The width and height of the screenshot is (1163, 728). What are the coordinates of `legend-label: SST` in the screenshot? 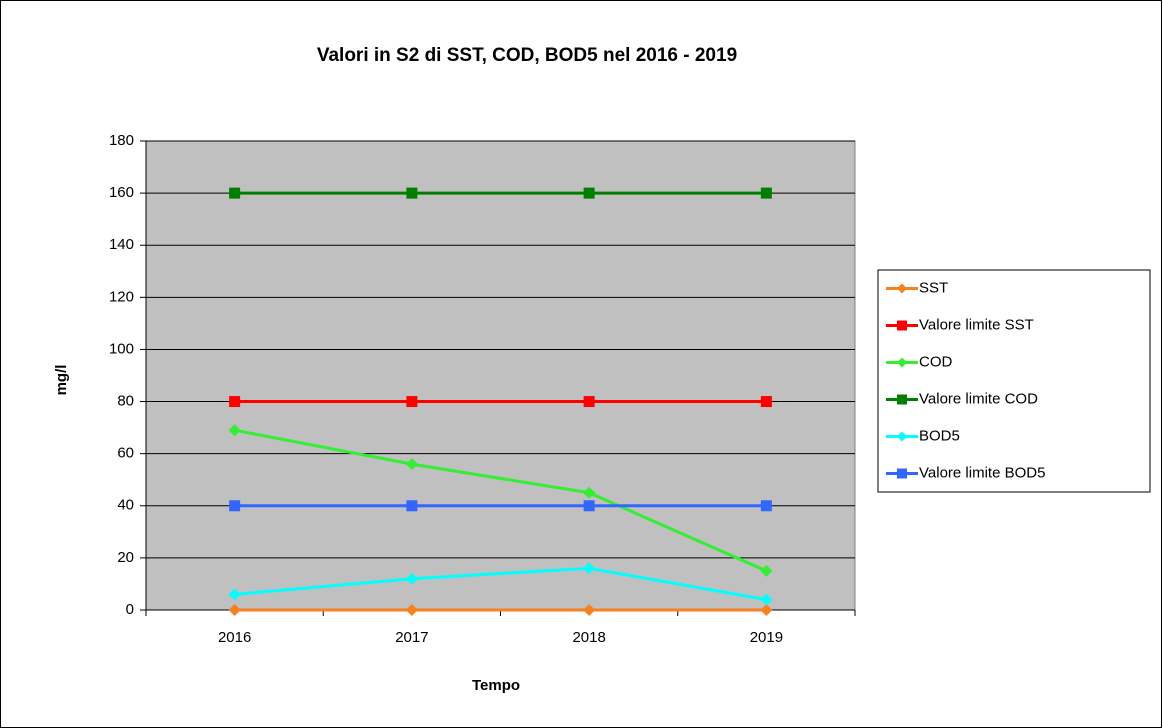 It's located at (933, 287).